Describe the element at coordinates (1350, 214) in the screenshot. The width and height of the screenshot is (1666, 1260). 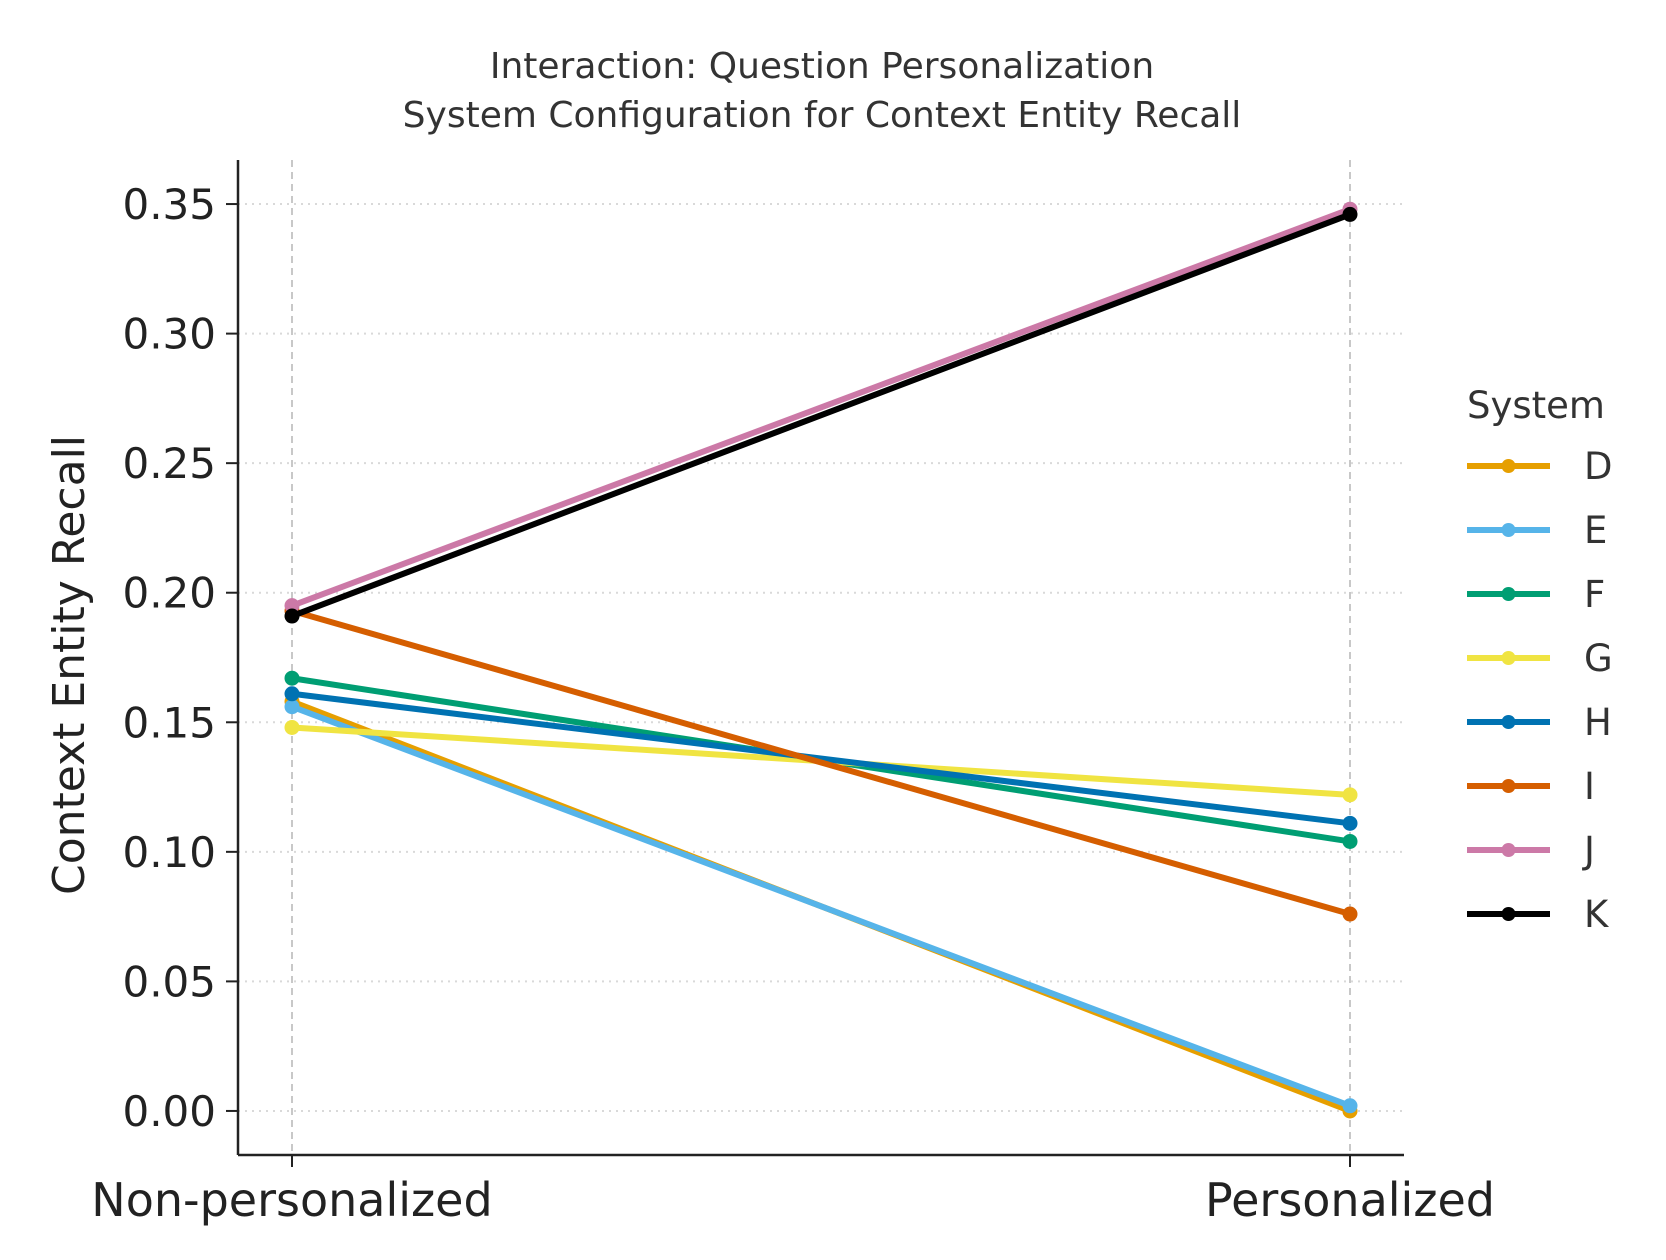
I see `data-point-k-personalized` at that location.